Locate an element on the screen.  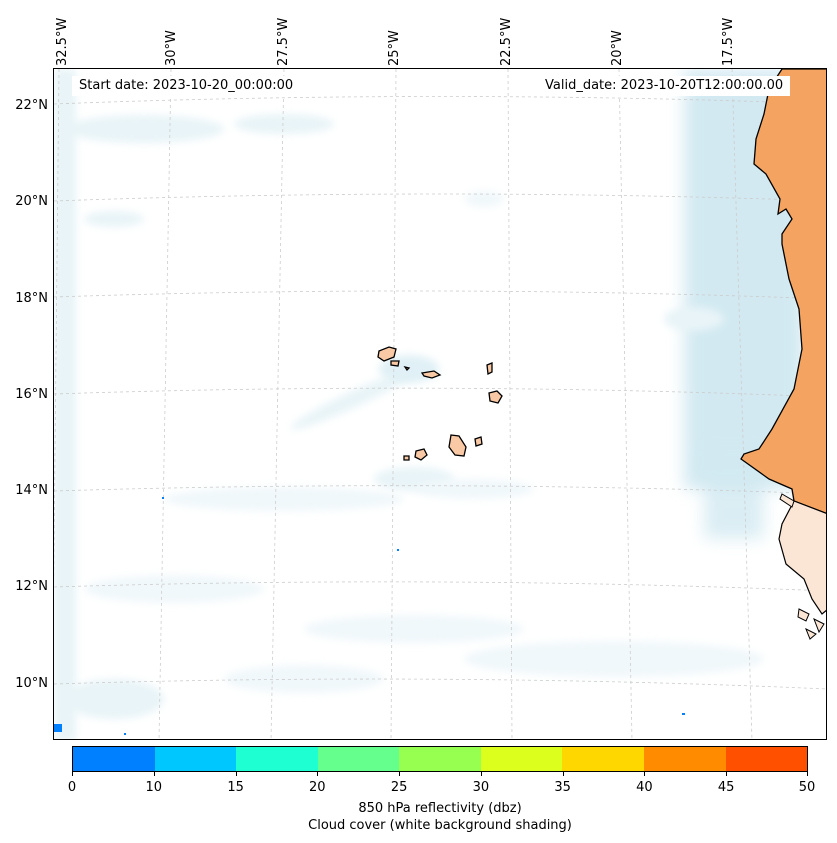
cape-verde-islands is located at coordinates (440, 403).